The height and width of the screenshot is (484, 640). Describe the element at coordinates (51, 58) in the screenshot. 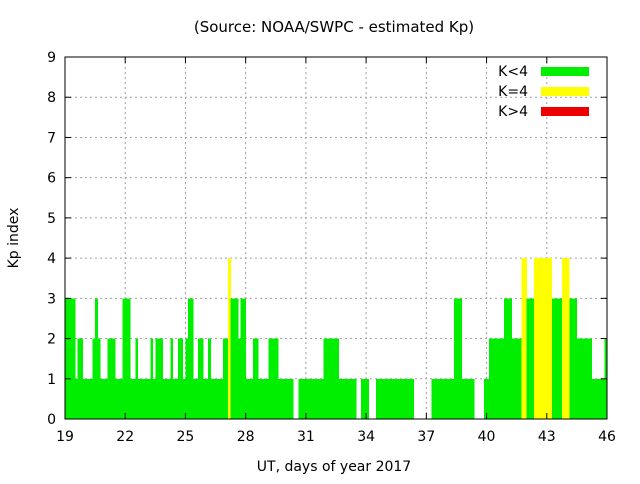

I see `y-tick-label: 9` at that location.